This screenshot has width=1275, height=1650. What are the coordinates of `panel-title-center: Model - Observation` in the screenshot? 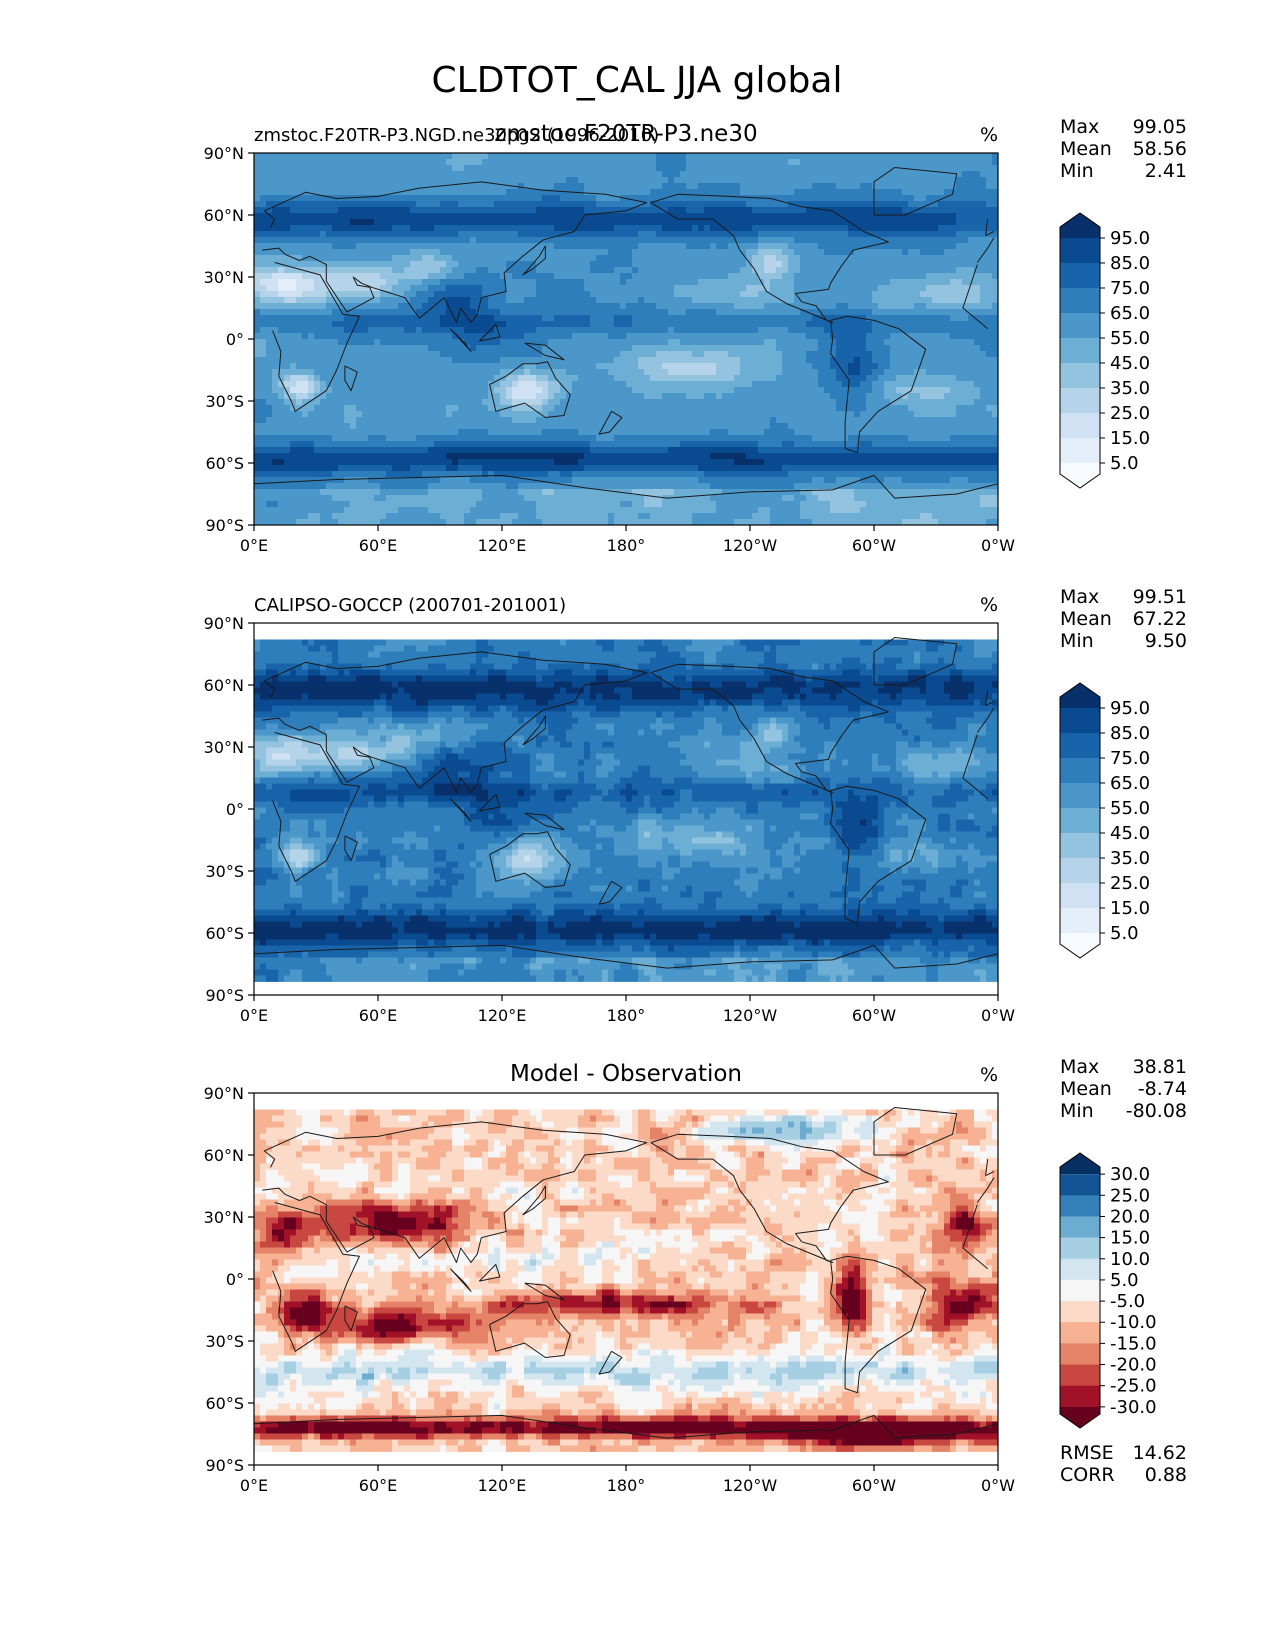 It's located at (626, 1074).